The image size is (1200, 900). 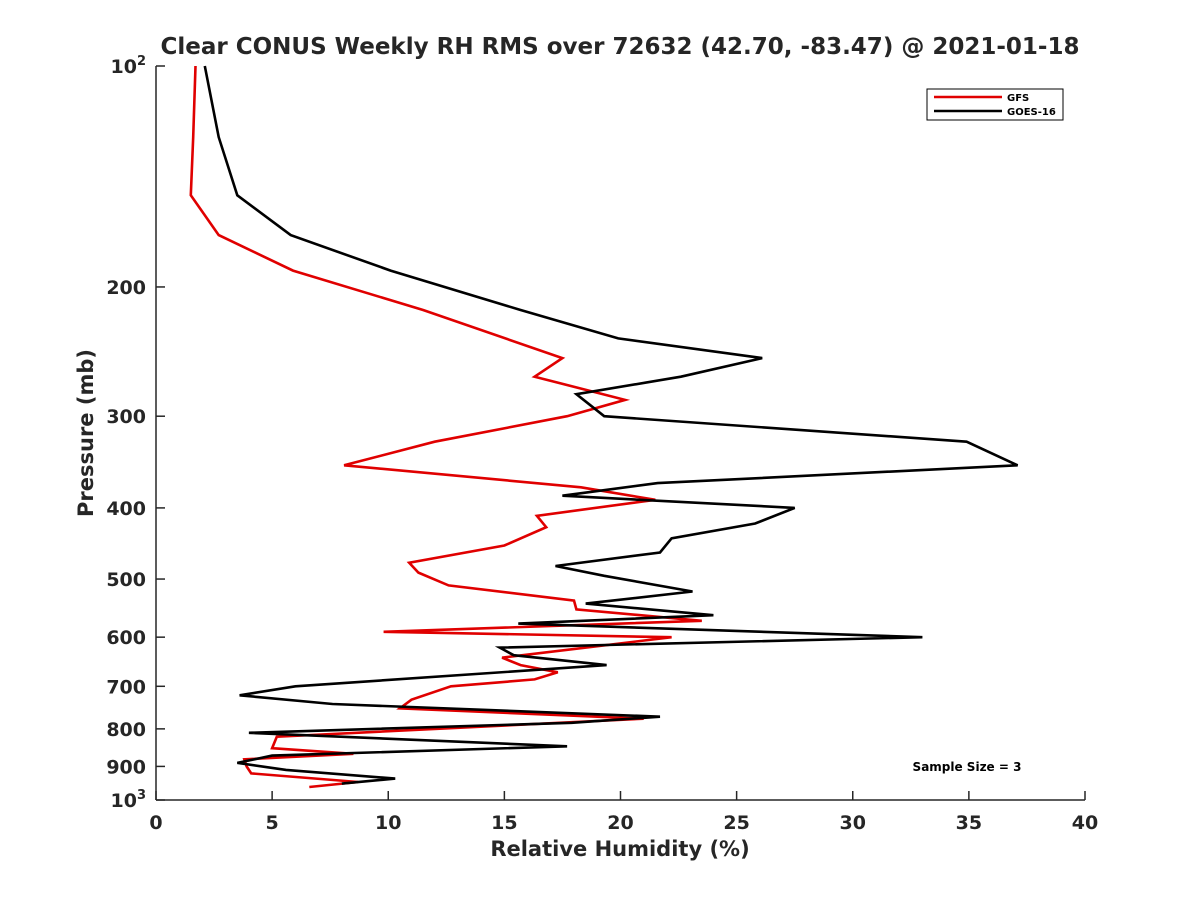 What do you see at coordinates (129, 66) in the screenshot?
I see `y-tick-label: 10²` at bounding box center [129, 66].